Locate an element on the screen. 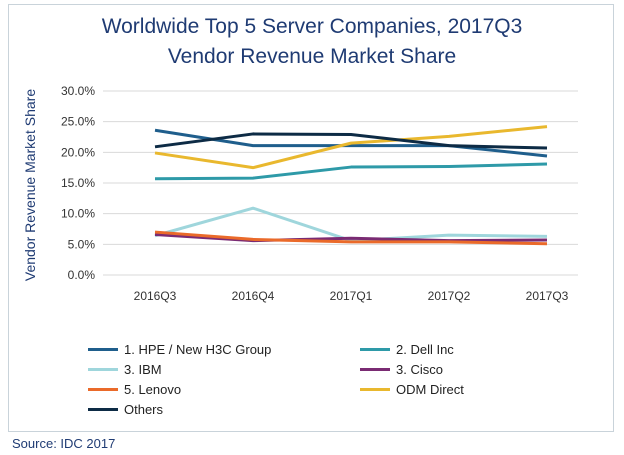 This screenshot has width=624, height=455. x-tick-label: 2016Q3 is located at coordinates (155, 296).